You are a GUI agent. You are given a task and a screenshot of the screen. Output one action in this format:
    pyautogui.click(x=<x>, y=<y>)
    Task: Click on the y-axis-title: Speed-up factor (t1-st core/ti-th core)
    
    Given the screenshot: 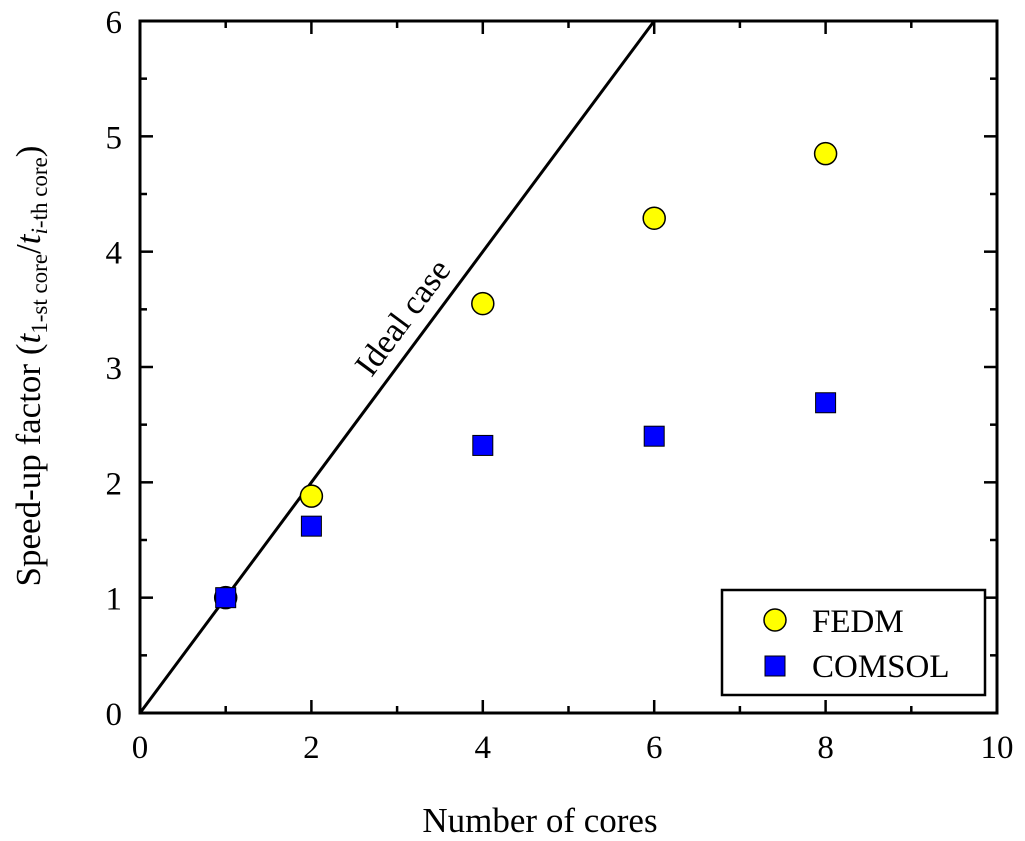 What is the action you would take?
    pyautogui.click(x=30, y=366)
    